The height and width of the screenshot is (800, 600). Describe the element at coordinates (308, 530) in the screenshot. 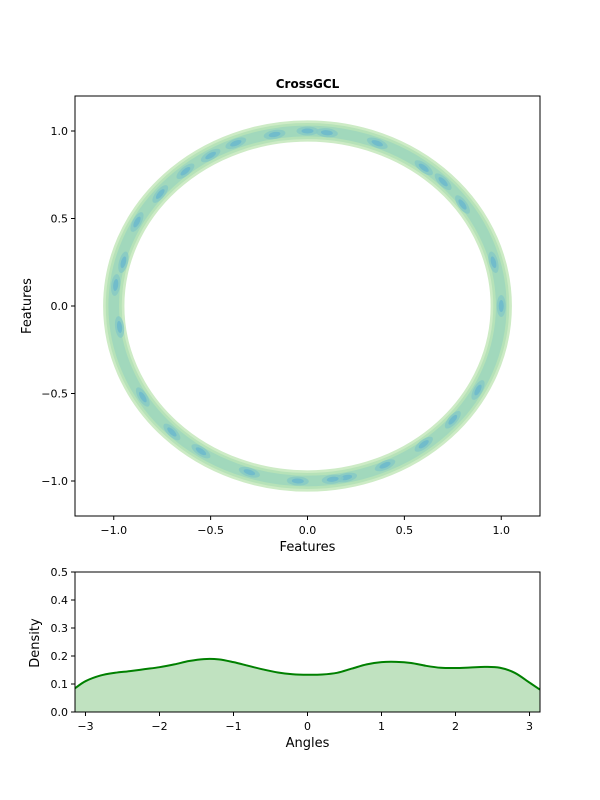

I see `x-tick-label: 0.0` at that location.